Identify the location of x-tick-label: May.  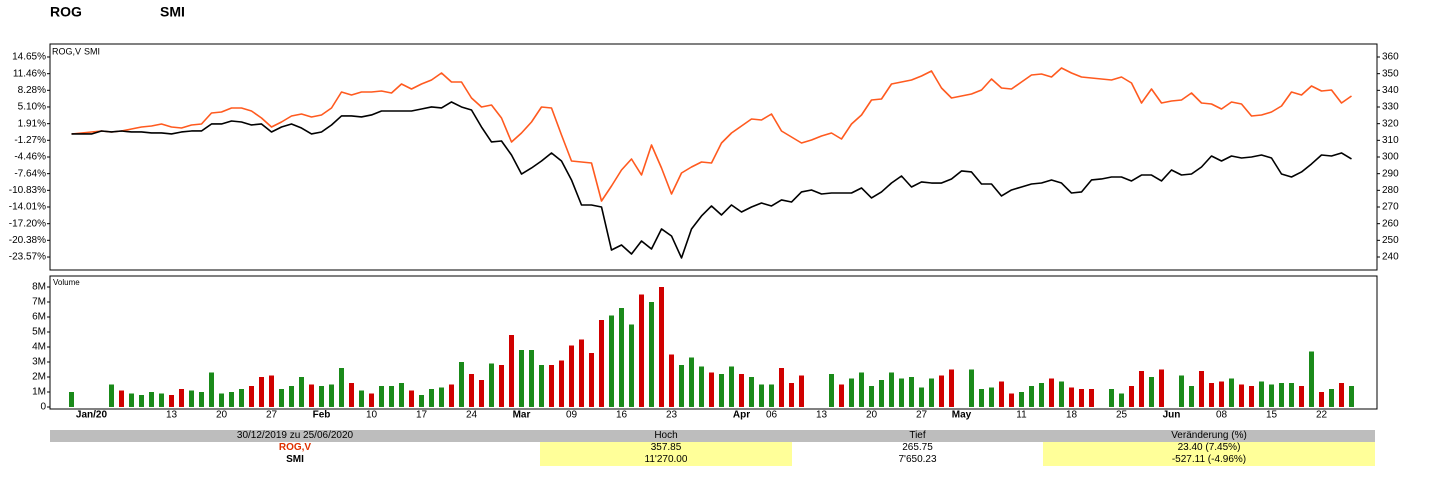
(962, 415).